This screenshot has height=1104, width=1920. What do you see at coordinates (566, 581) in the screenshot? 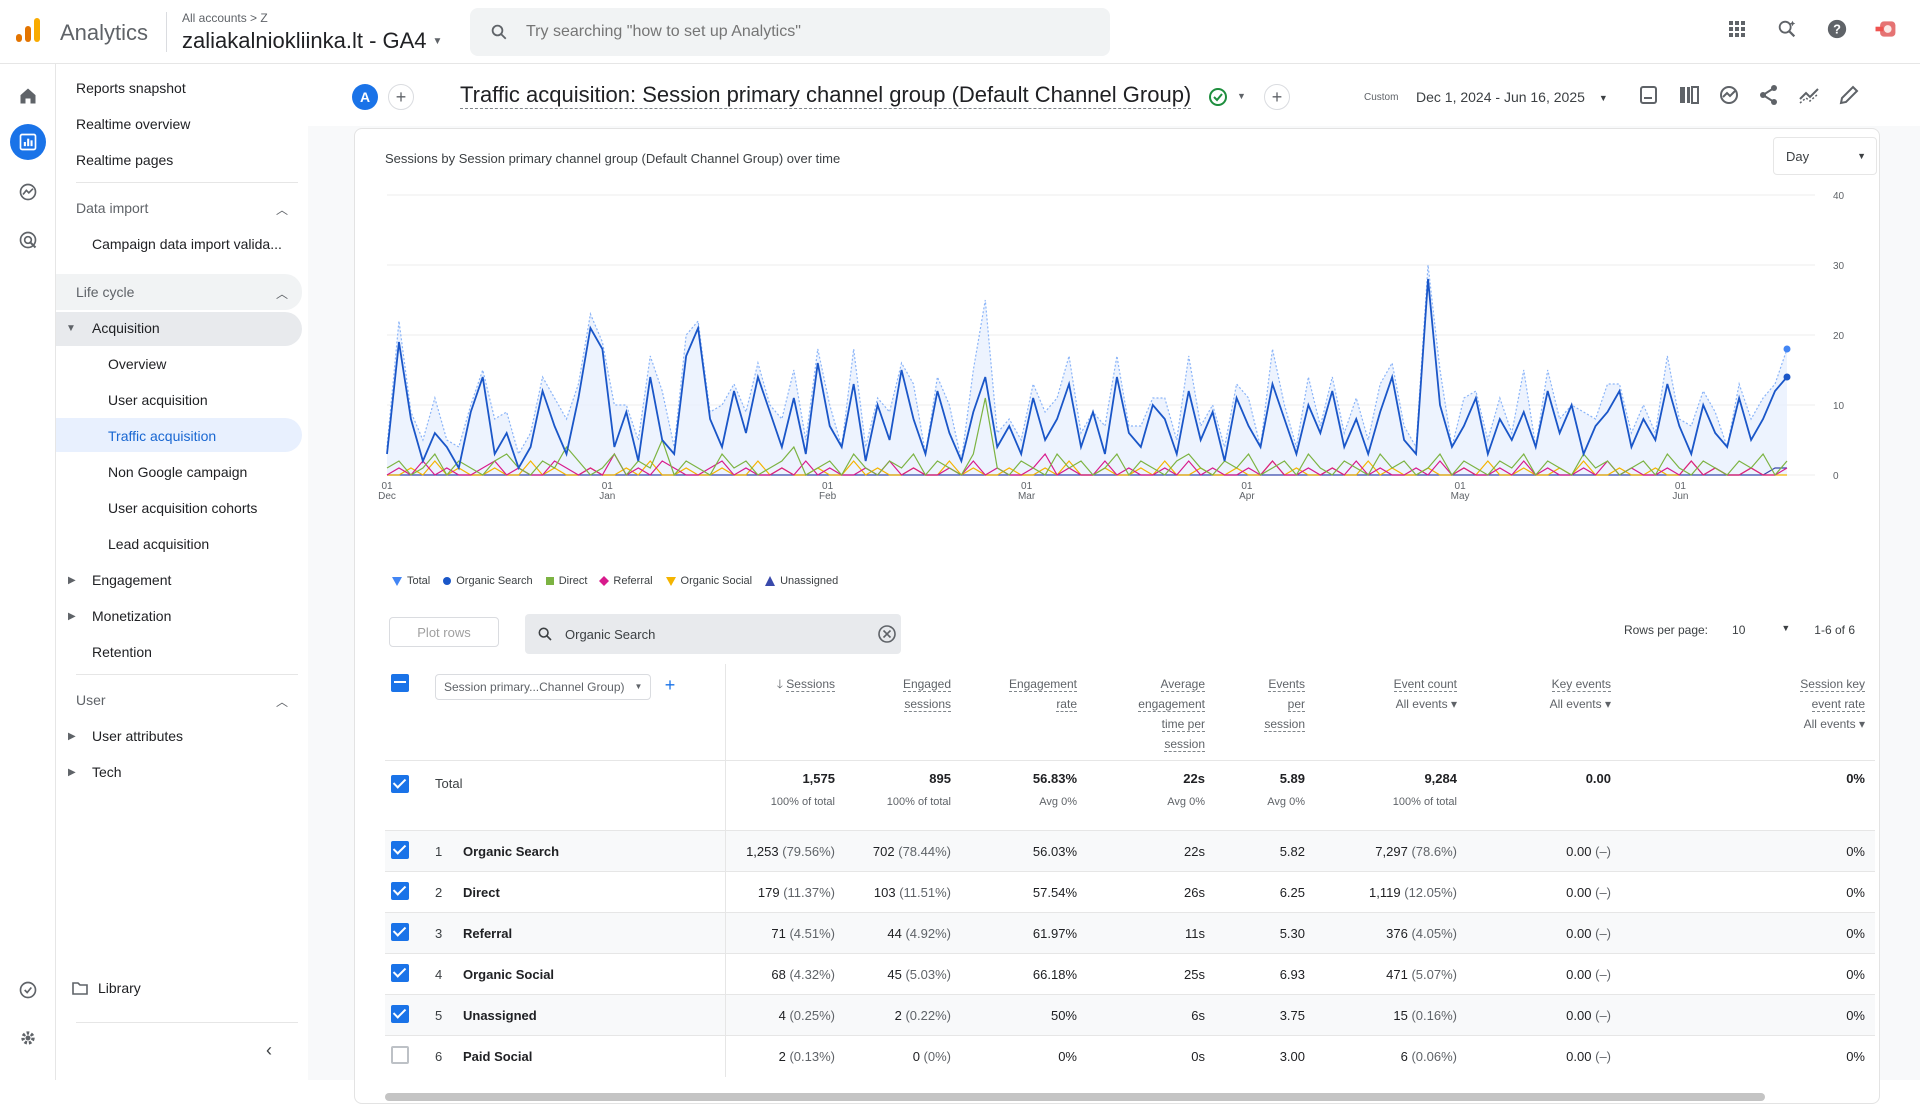
I see `legend-direct: Direct` at bounding box center [566, 581].